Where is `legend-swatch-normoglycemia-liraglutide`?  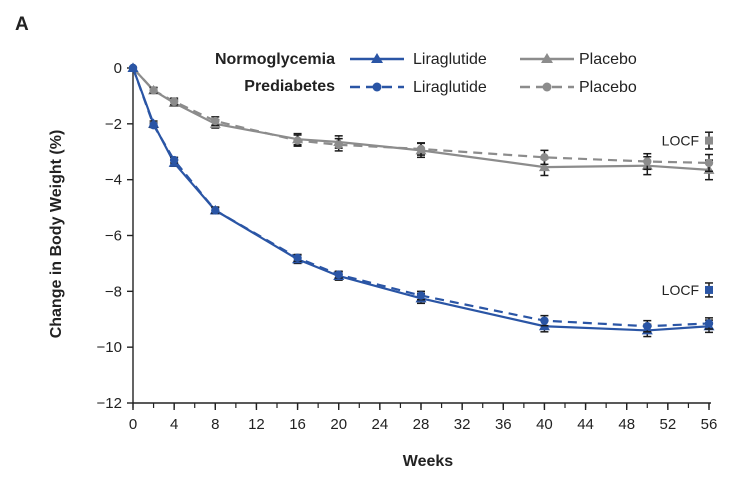
legend-swatch-normoglycemia-liraglutide is located at coordinates (377, 58).